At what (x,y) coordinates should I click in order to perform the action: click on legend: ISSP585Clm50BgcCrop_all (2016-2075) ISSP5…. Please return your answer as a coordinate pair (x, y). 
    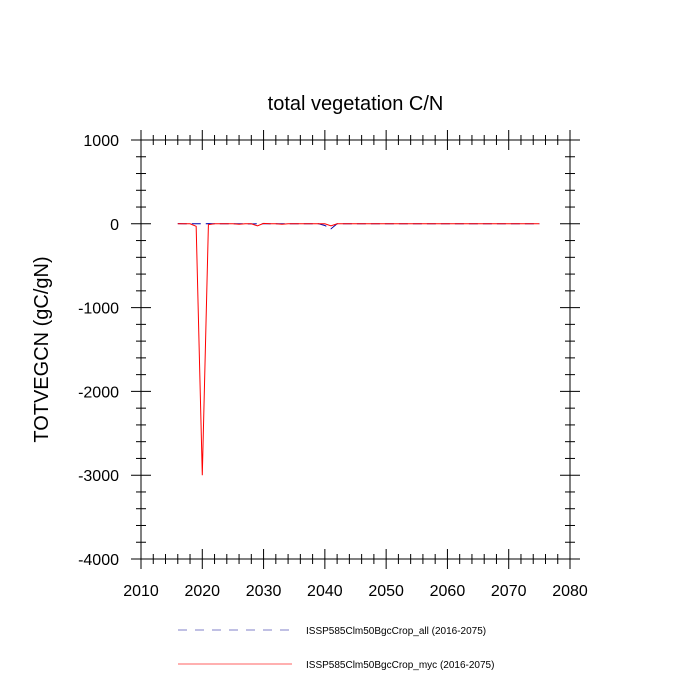
    Looking at the image, I should click on (336, 648).